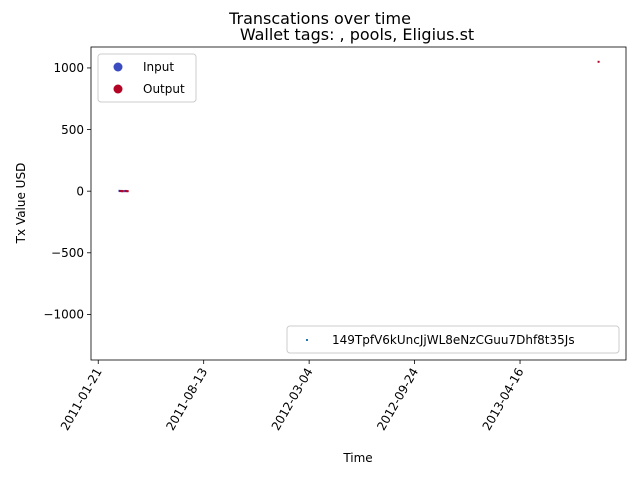  I want to click on legend-class-frame, so click(147, 78).